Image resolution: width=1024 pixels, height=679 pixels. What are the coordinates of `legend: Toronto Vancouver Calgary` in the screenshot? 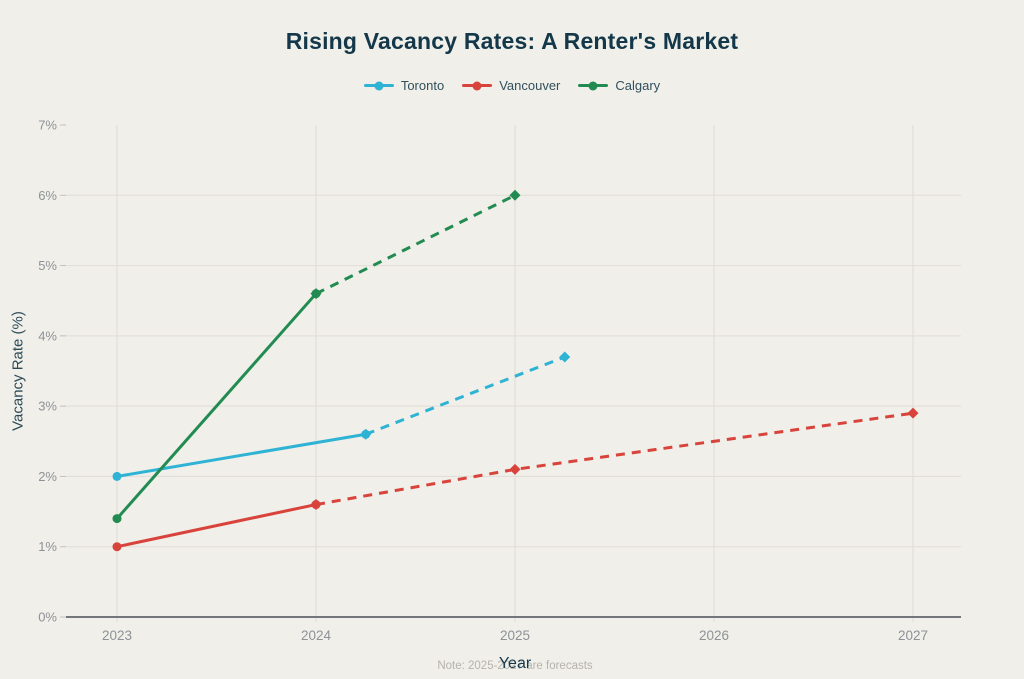 It's located at (512, 85).